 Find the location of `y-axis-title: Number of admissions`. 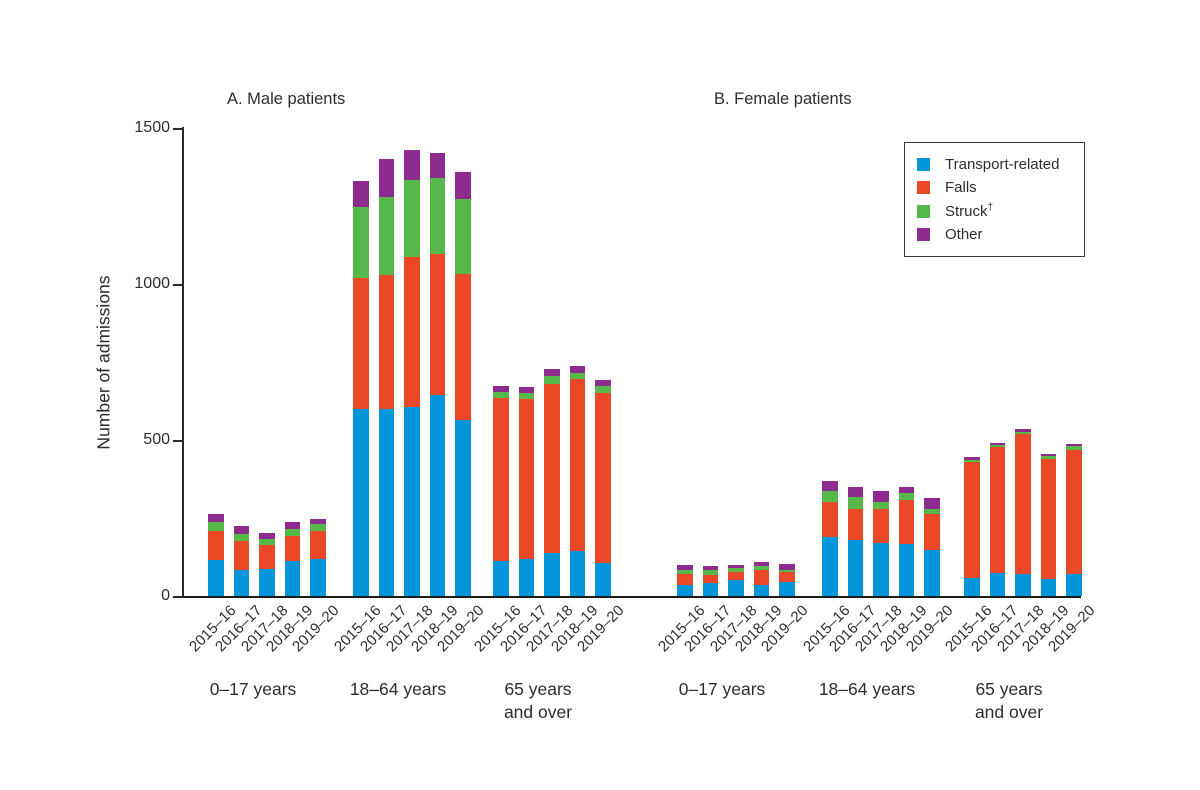

y-axis-title: Number of admissions is located at coordinates (103, 362).